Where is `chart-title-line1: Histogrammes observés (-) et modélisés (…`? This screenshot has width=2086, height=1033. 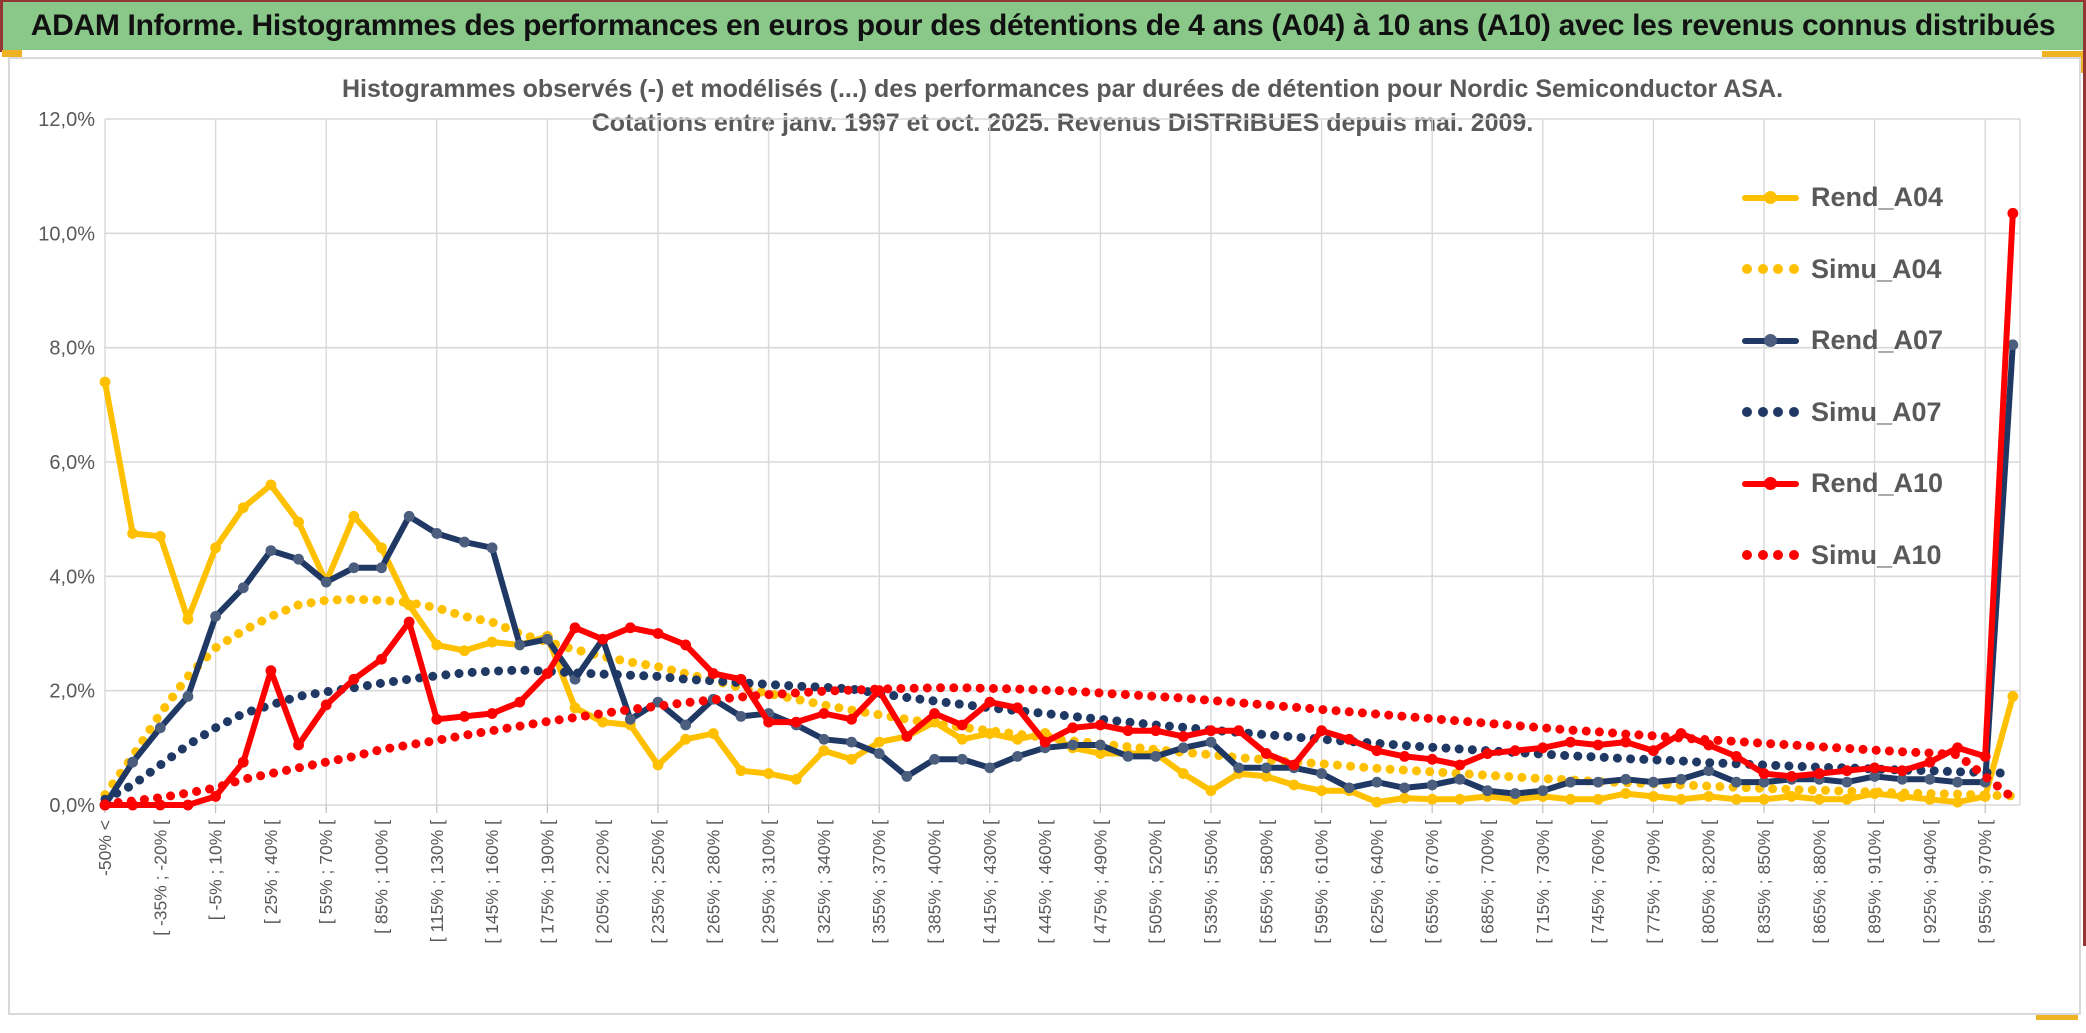 chart-title-line1: Histogrammes observés (-) et modélisés (… is located at coordinates (1062, 89).